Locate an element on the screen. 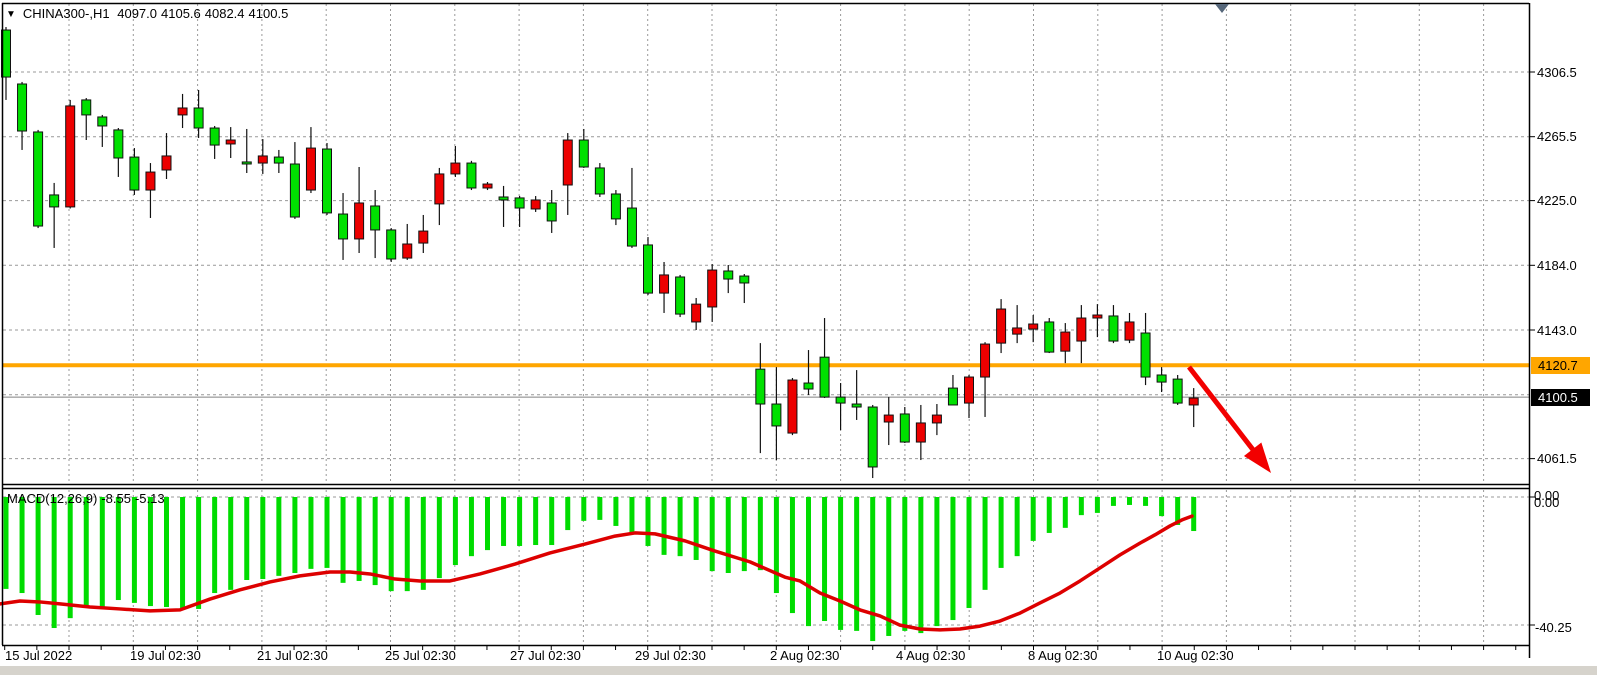 The width and height of the screenshot is (1597, 675). time-axis-label: 27 Jul 02:30 is located at coordinates (545, 655).